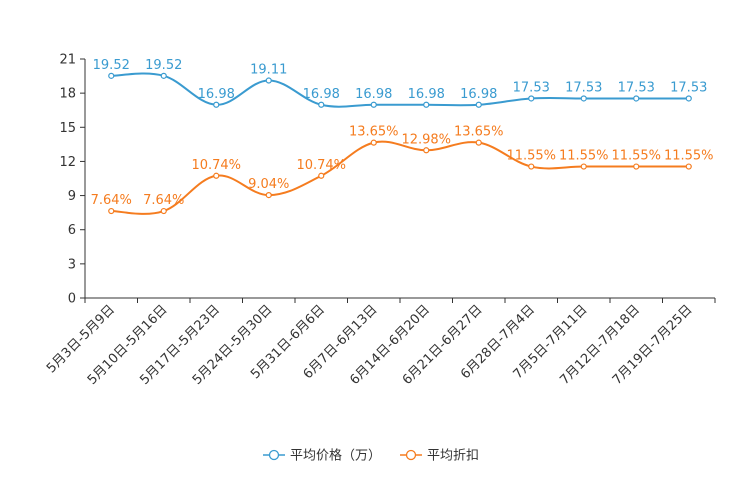 This screenshot has height=496, width=744. What do you see at coordinates (72, 196) in the screenshot?
I see `y-tick-label: 9` at bounding box center [72, 196].